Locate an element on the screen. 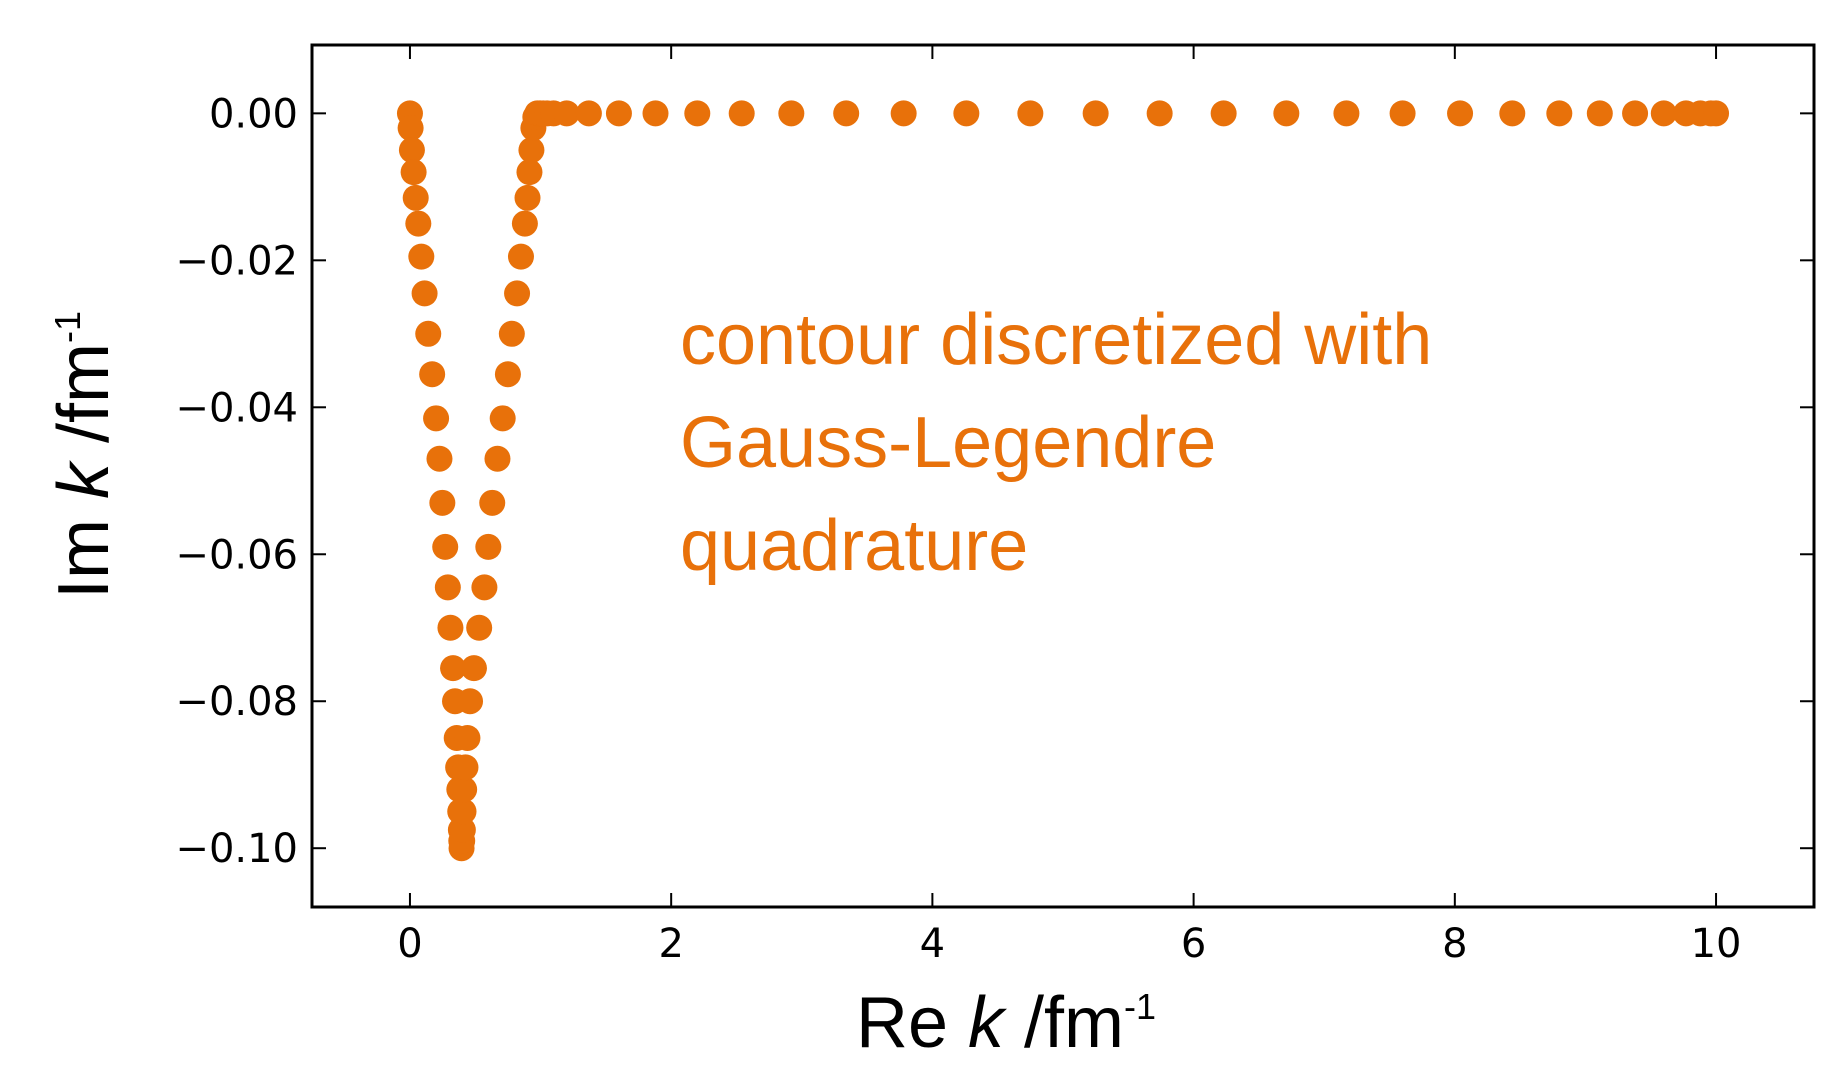 The height and width of the screenshot is (1070, 1836). y-axis-title-prefix: Im is located at coordinates (84, 549).